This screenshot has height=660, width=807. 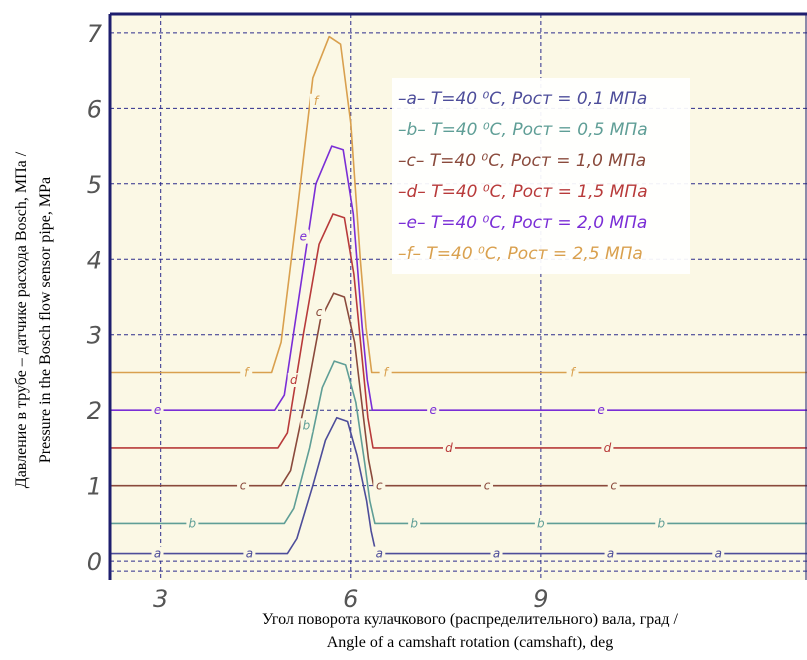 I want to click on curve-label-f-3: f, so click(x=573, y=372).